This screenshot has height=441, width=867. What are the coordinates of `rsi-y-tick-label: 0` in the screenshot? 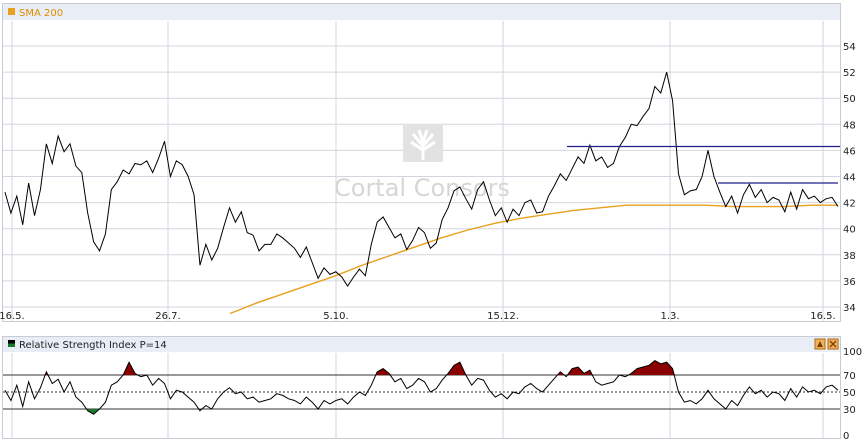 It's located at (846, 436).